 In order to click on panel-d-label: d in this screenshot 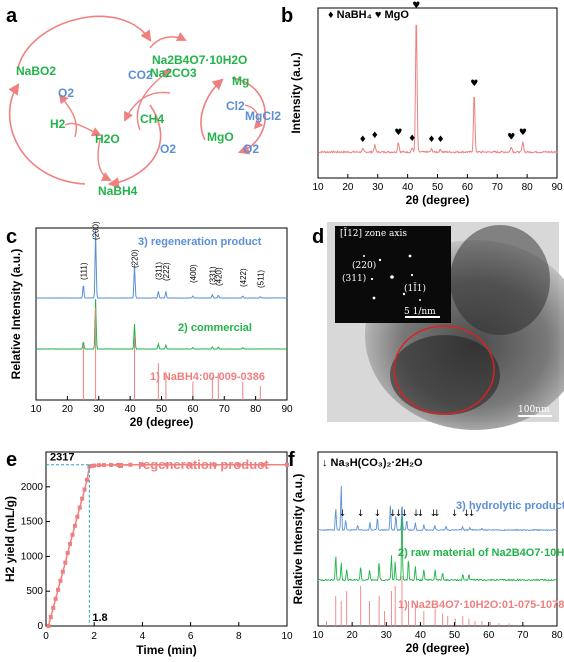, I will do `click(318, 237)`.